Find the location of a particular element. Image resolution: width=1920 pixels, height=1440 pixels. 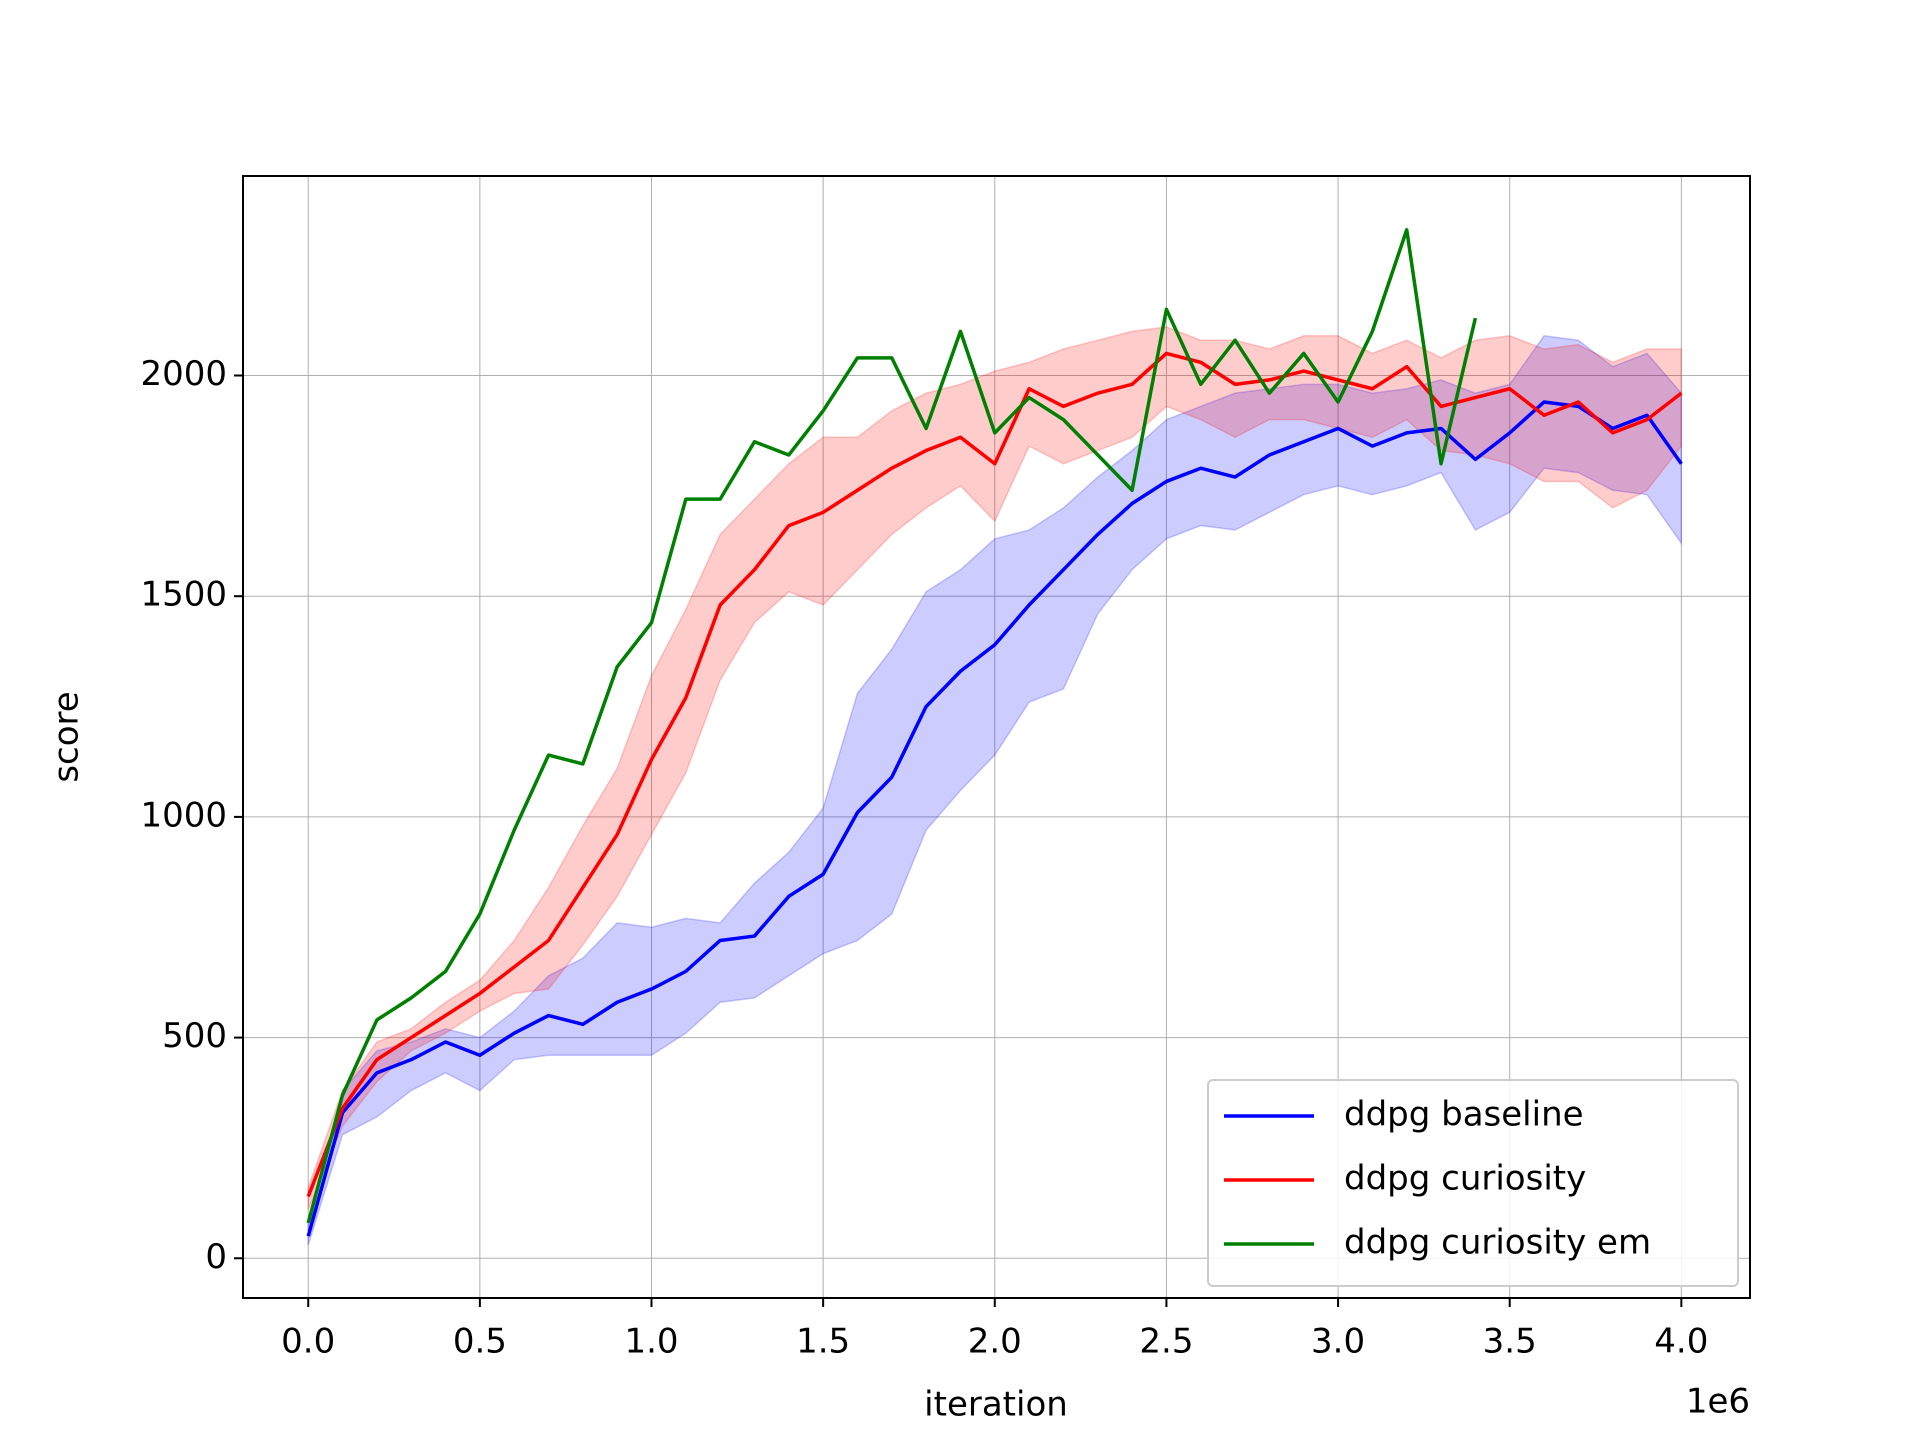

legend-label: ddpg curiosity em is located at coordinates (1497, 1243).